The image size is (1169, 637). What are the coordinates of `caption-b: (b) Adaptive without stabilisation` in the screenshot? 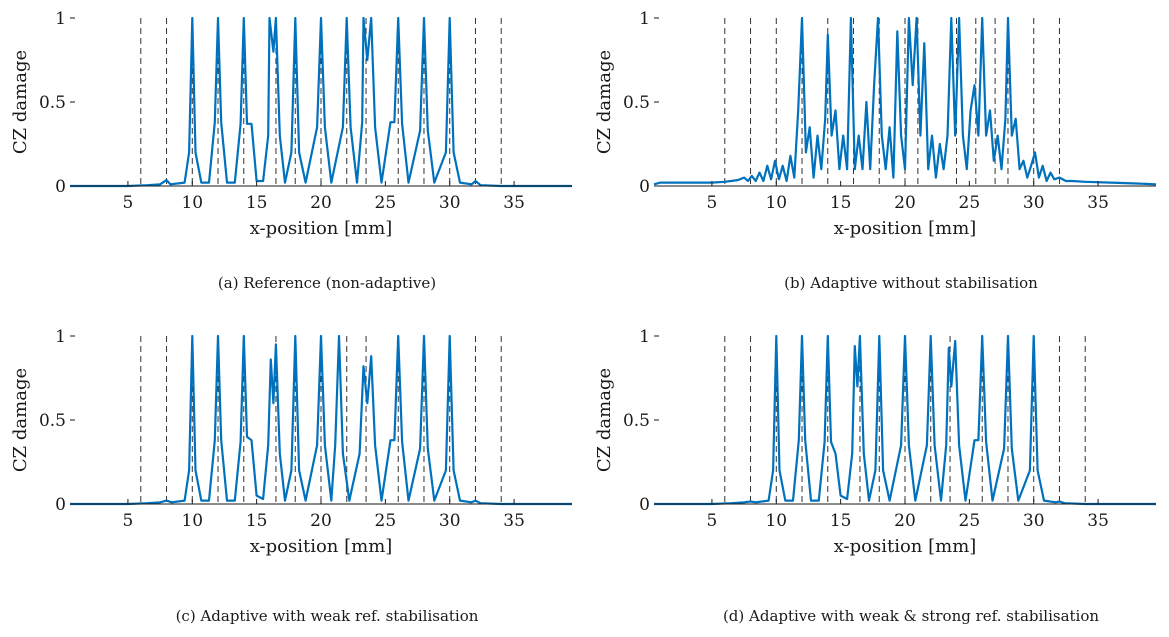 It's located at (911, 283).